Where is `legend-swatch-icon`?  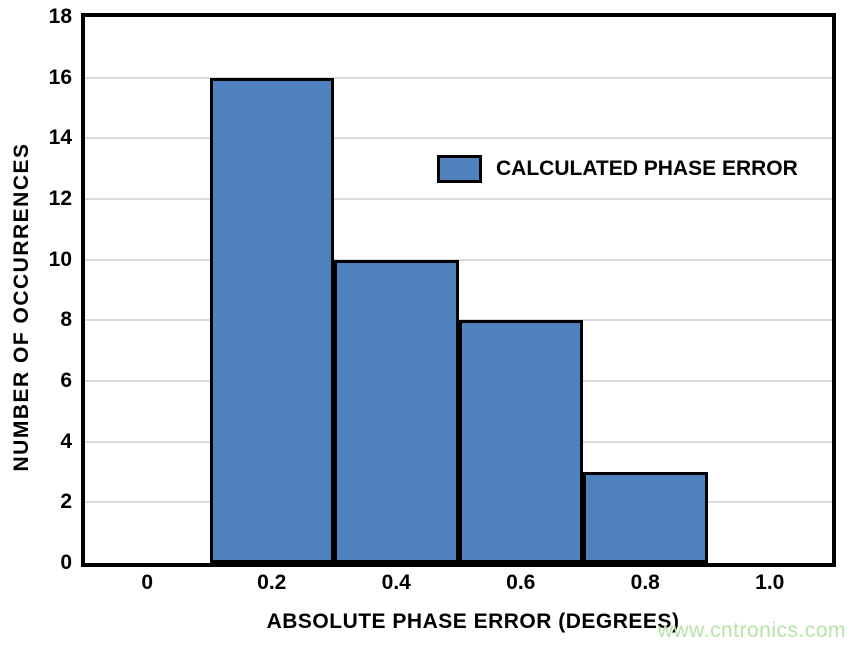 legend-swatch-icon is located at coordinates (459, 169).